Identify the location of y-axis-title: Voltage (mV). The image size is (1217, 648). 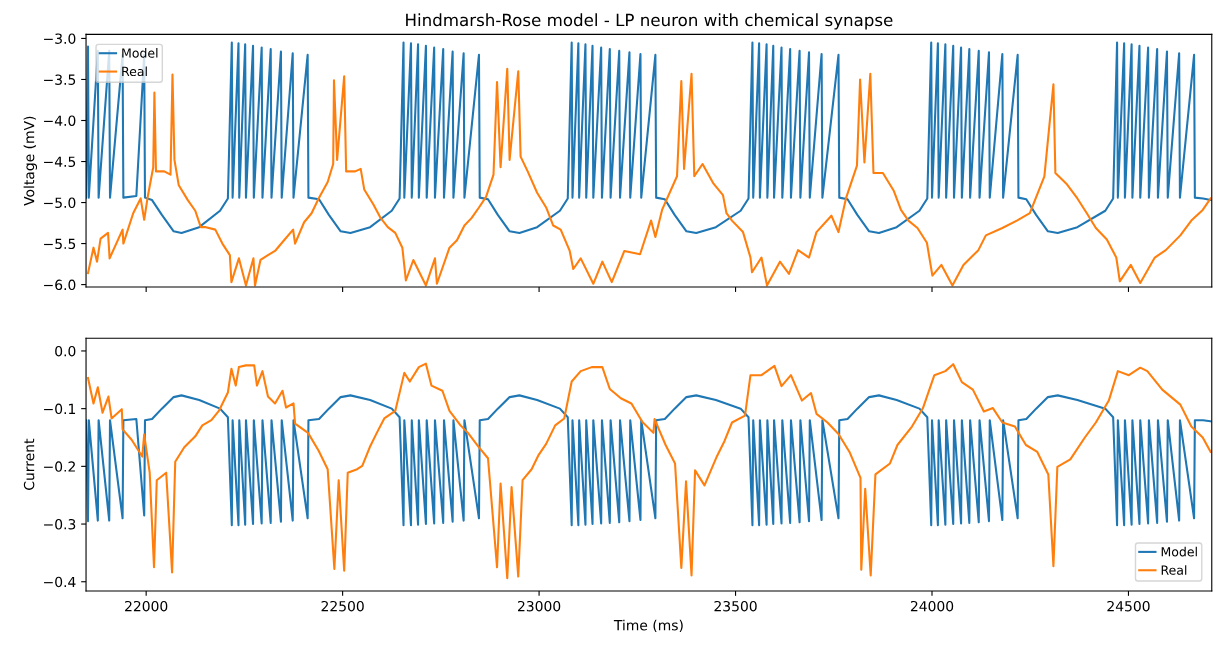
(30, 161).